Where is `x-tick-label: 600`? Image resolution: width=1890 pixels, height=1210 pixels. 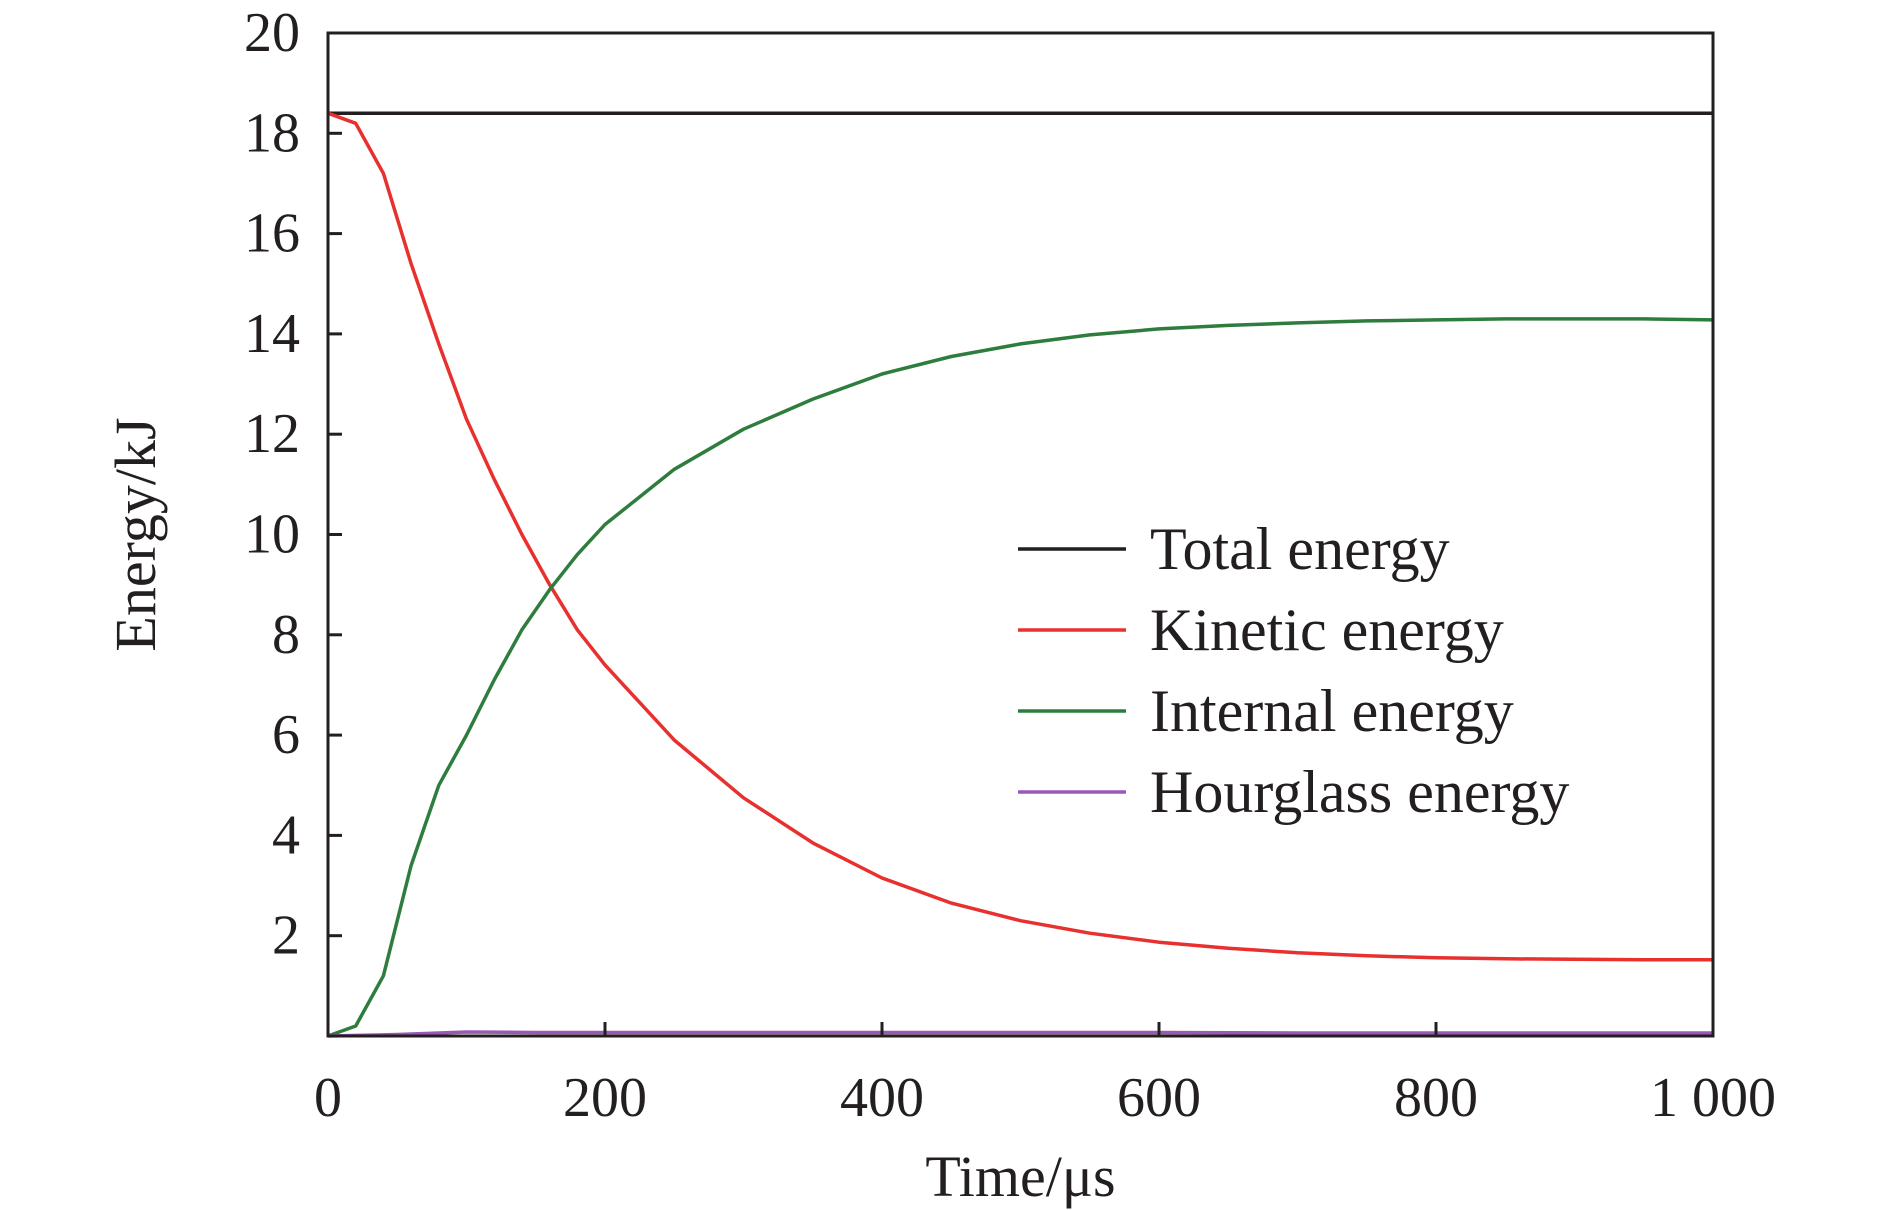 x-tick-label: 600 is located at coordinates (1159, 1098).